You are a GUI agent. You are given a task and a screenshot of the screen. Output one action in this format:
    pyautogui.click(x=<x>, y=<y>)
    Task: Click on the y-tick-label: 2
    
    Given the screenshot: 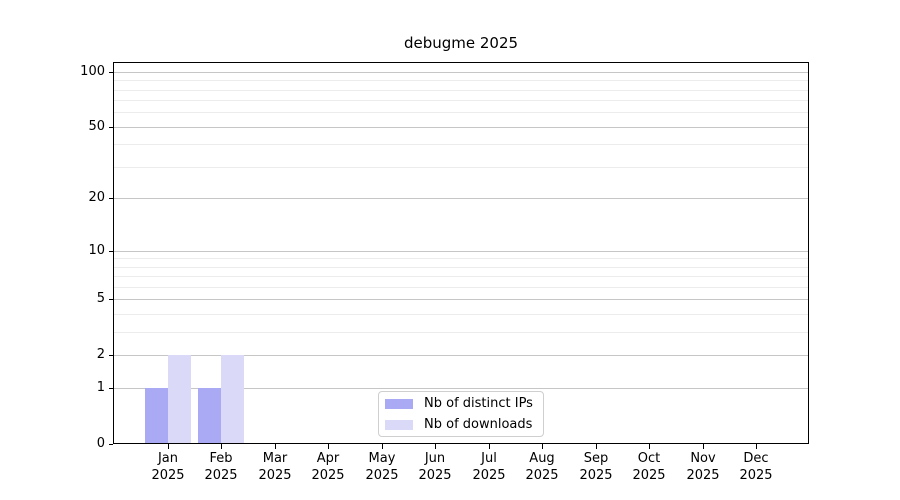 What is the action you would take?
    pyautogui.click(x=100, y=354)
    